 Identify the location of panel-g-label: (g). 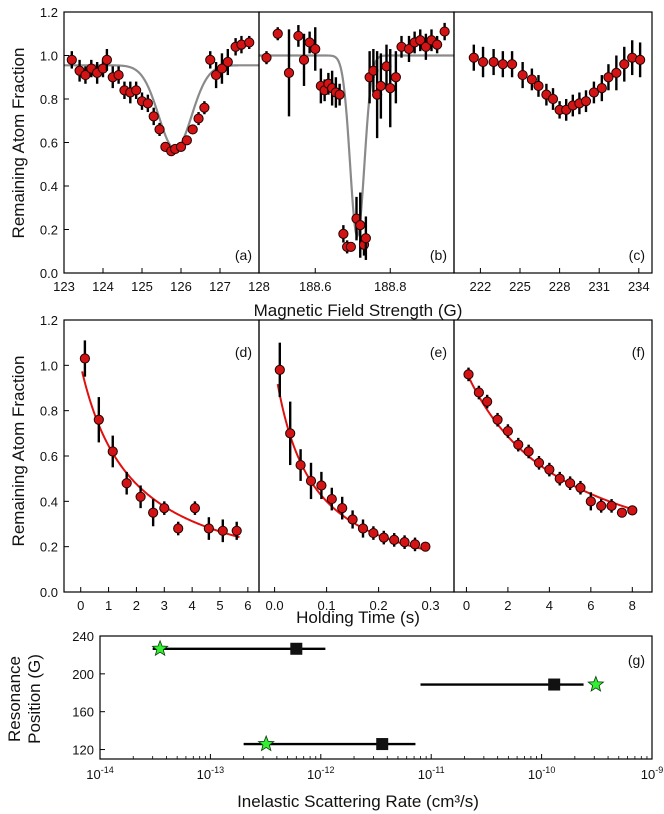
(636, 660).